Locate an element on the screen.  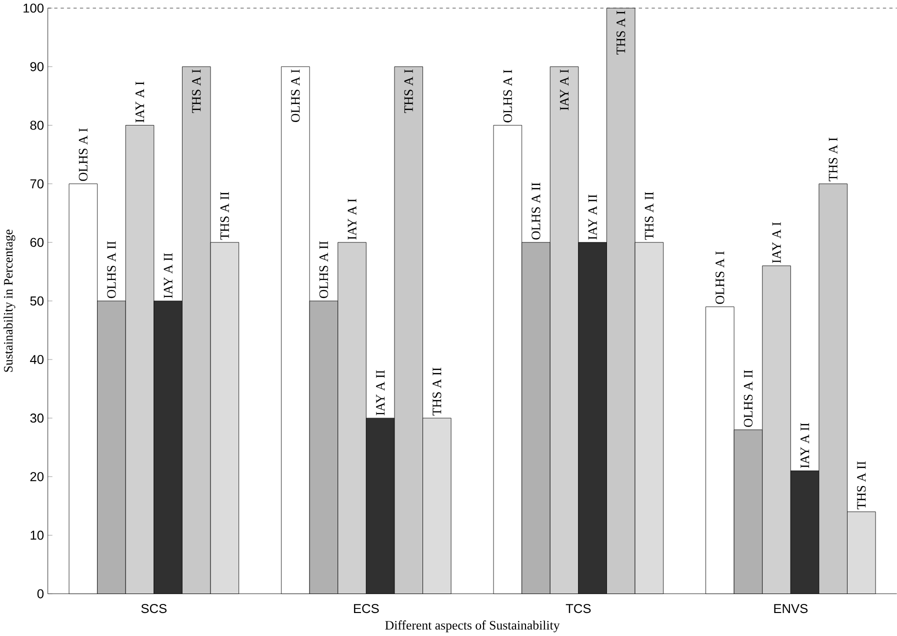
y-tick-label: 80 is located at coordinates (37, 125).